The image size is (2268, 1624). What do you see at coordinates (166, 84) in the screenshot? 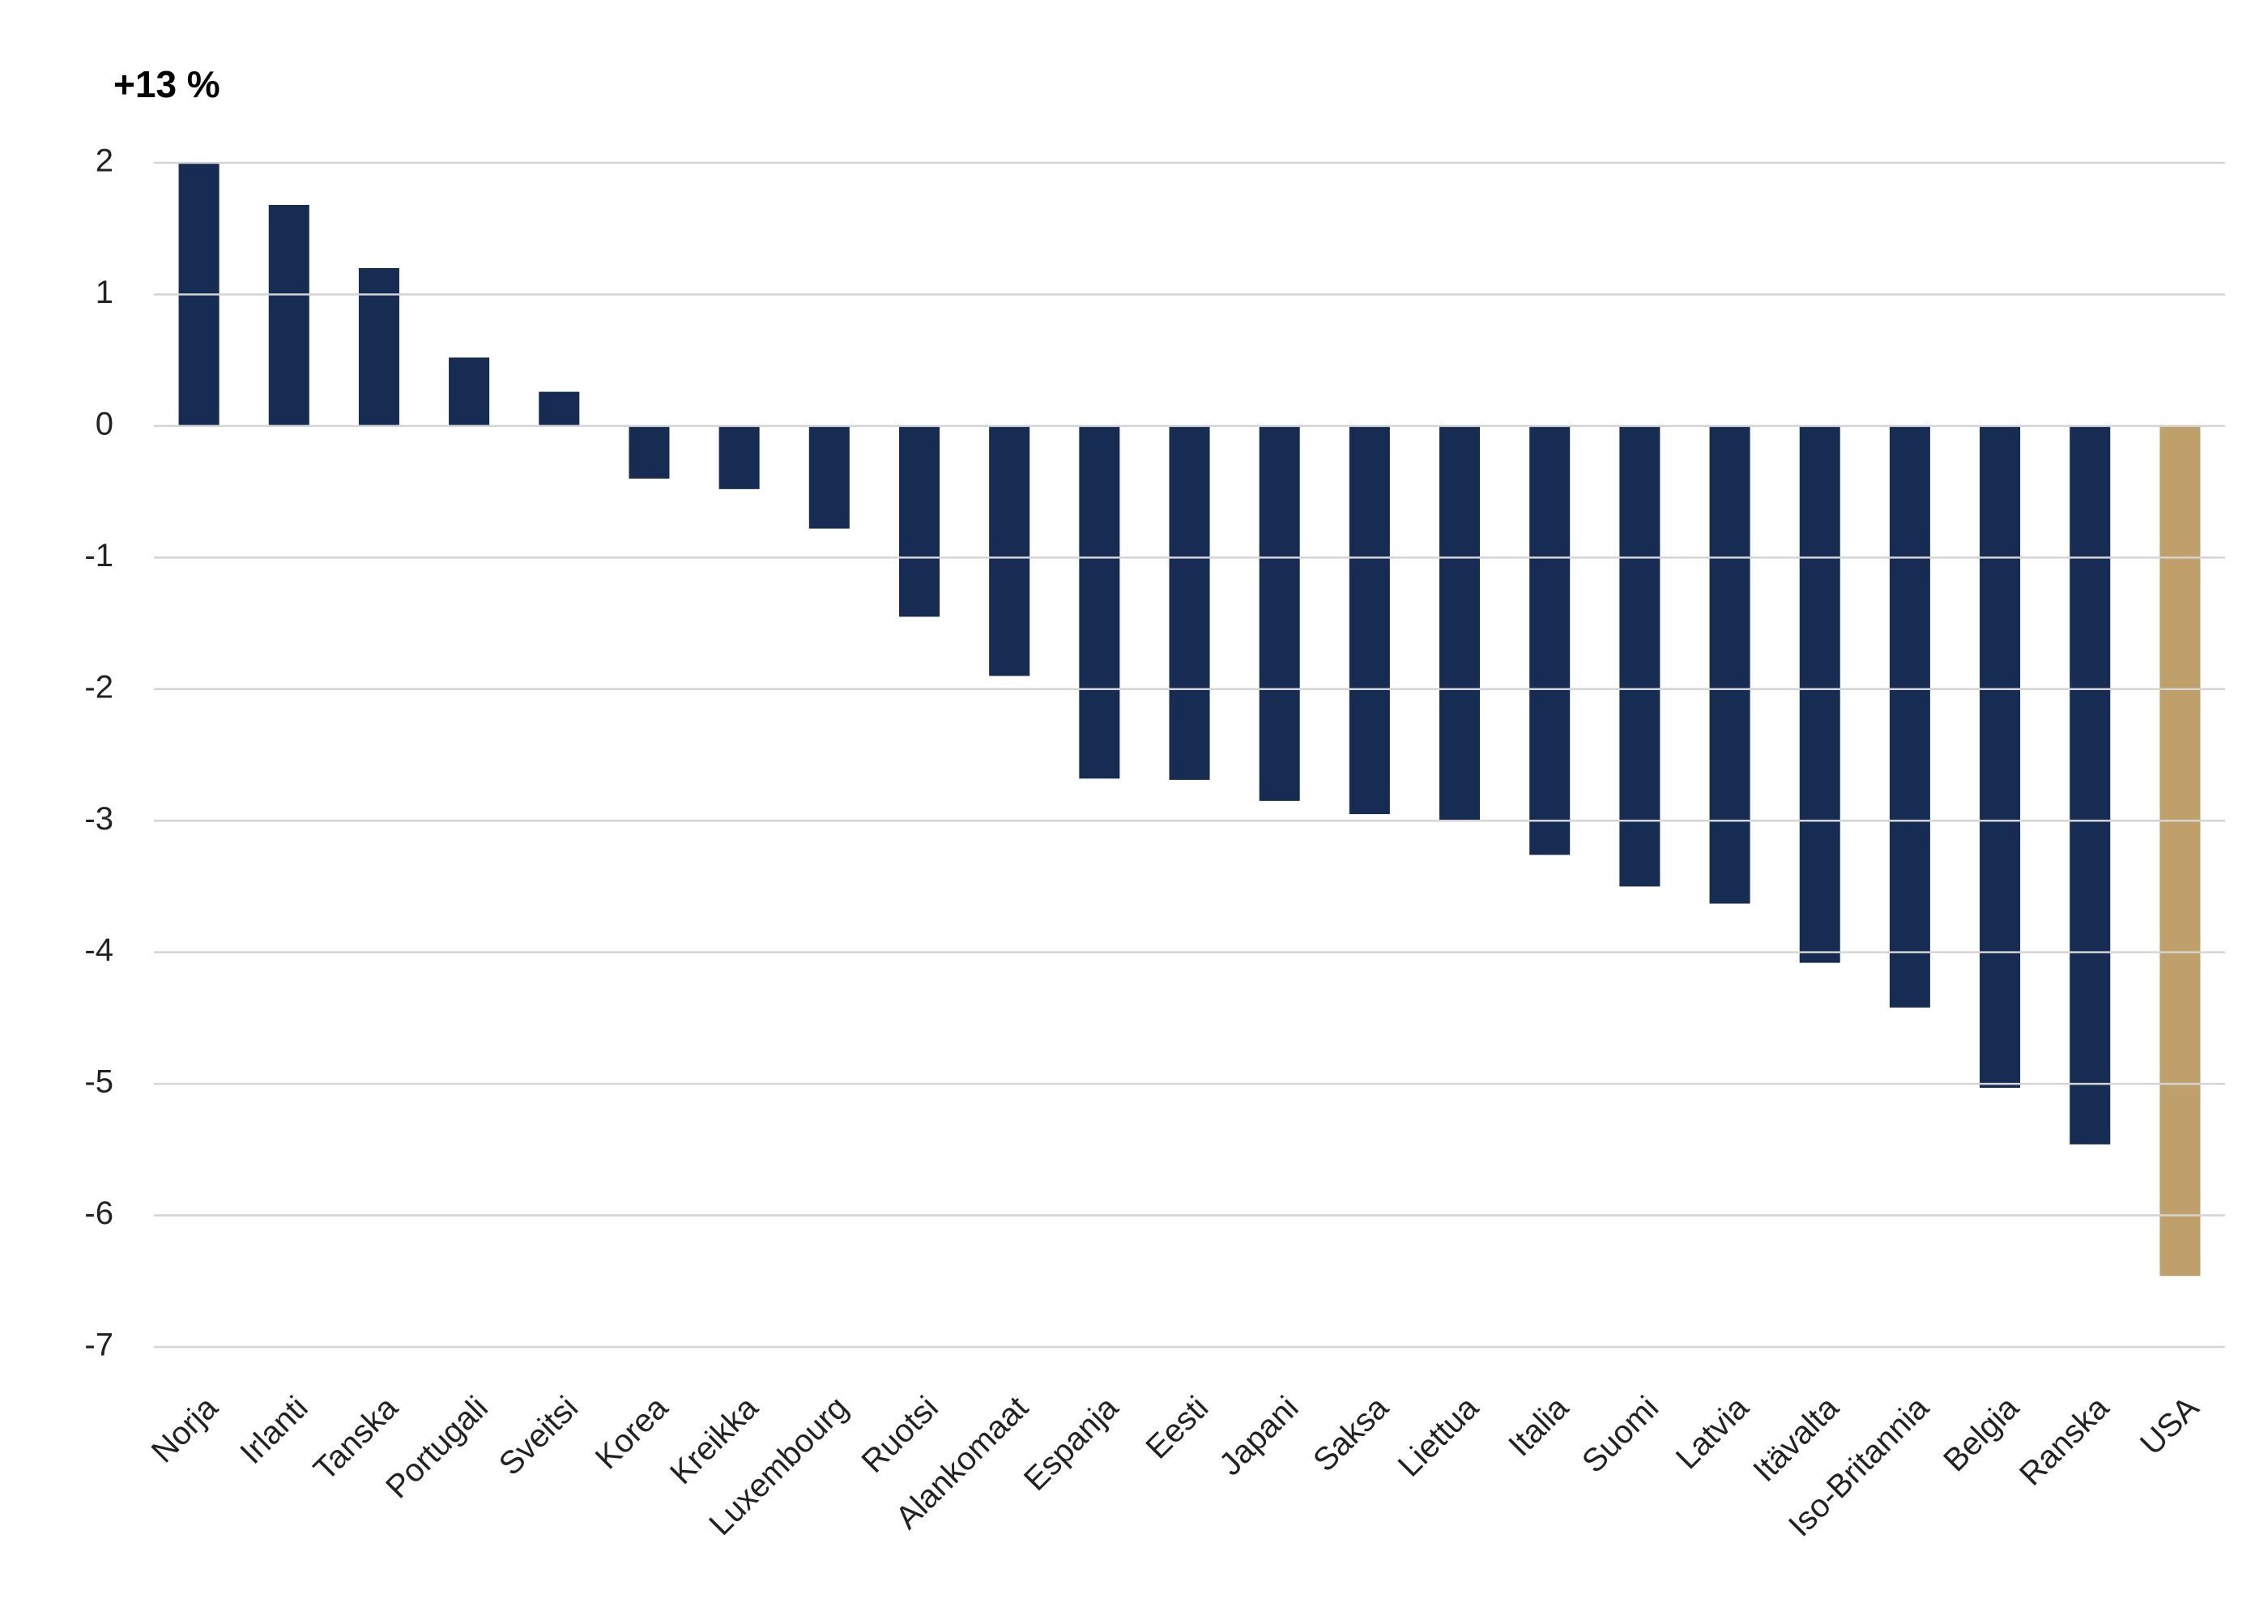
I see `value-label: +13 %` at bounding box center [166, 84].